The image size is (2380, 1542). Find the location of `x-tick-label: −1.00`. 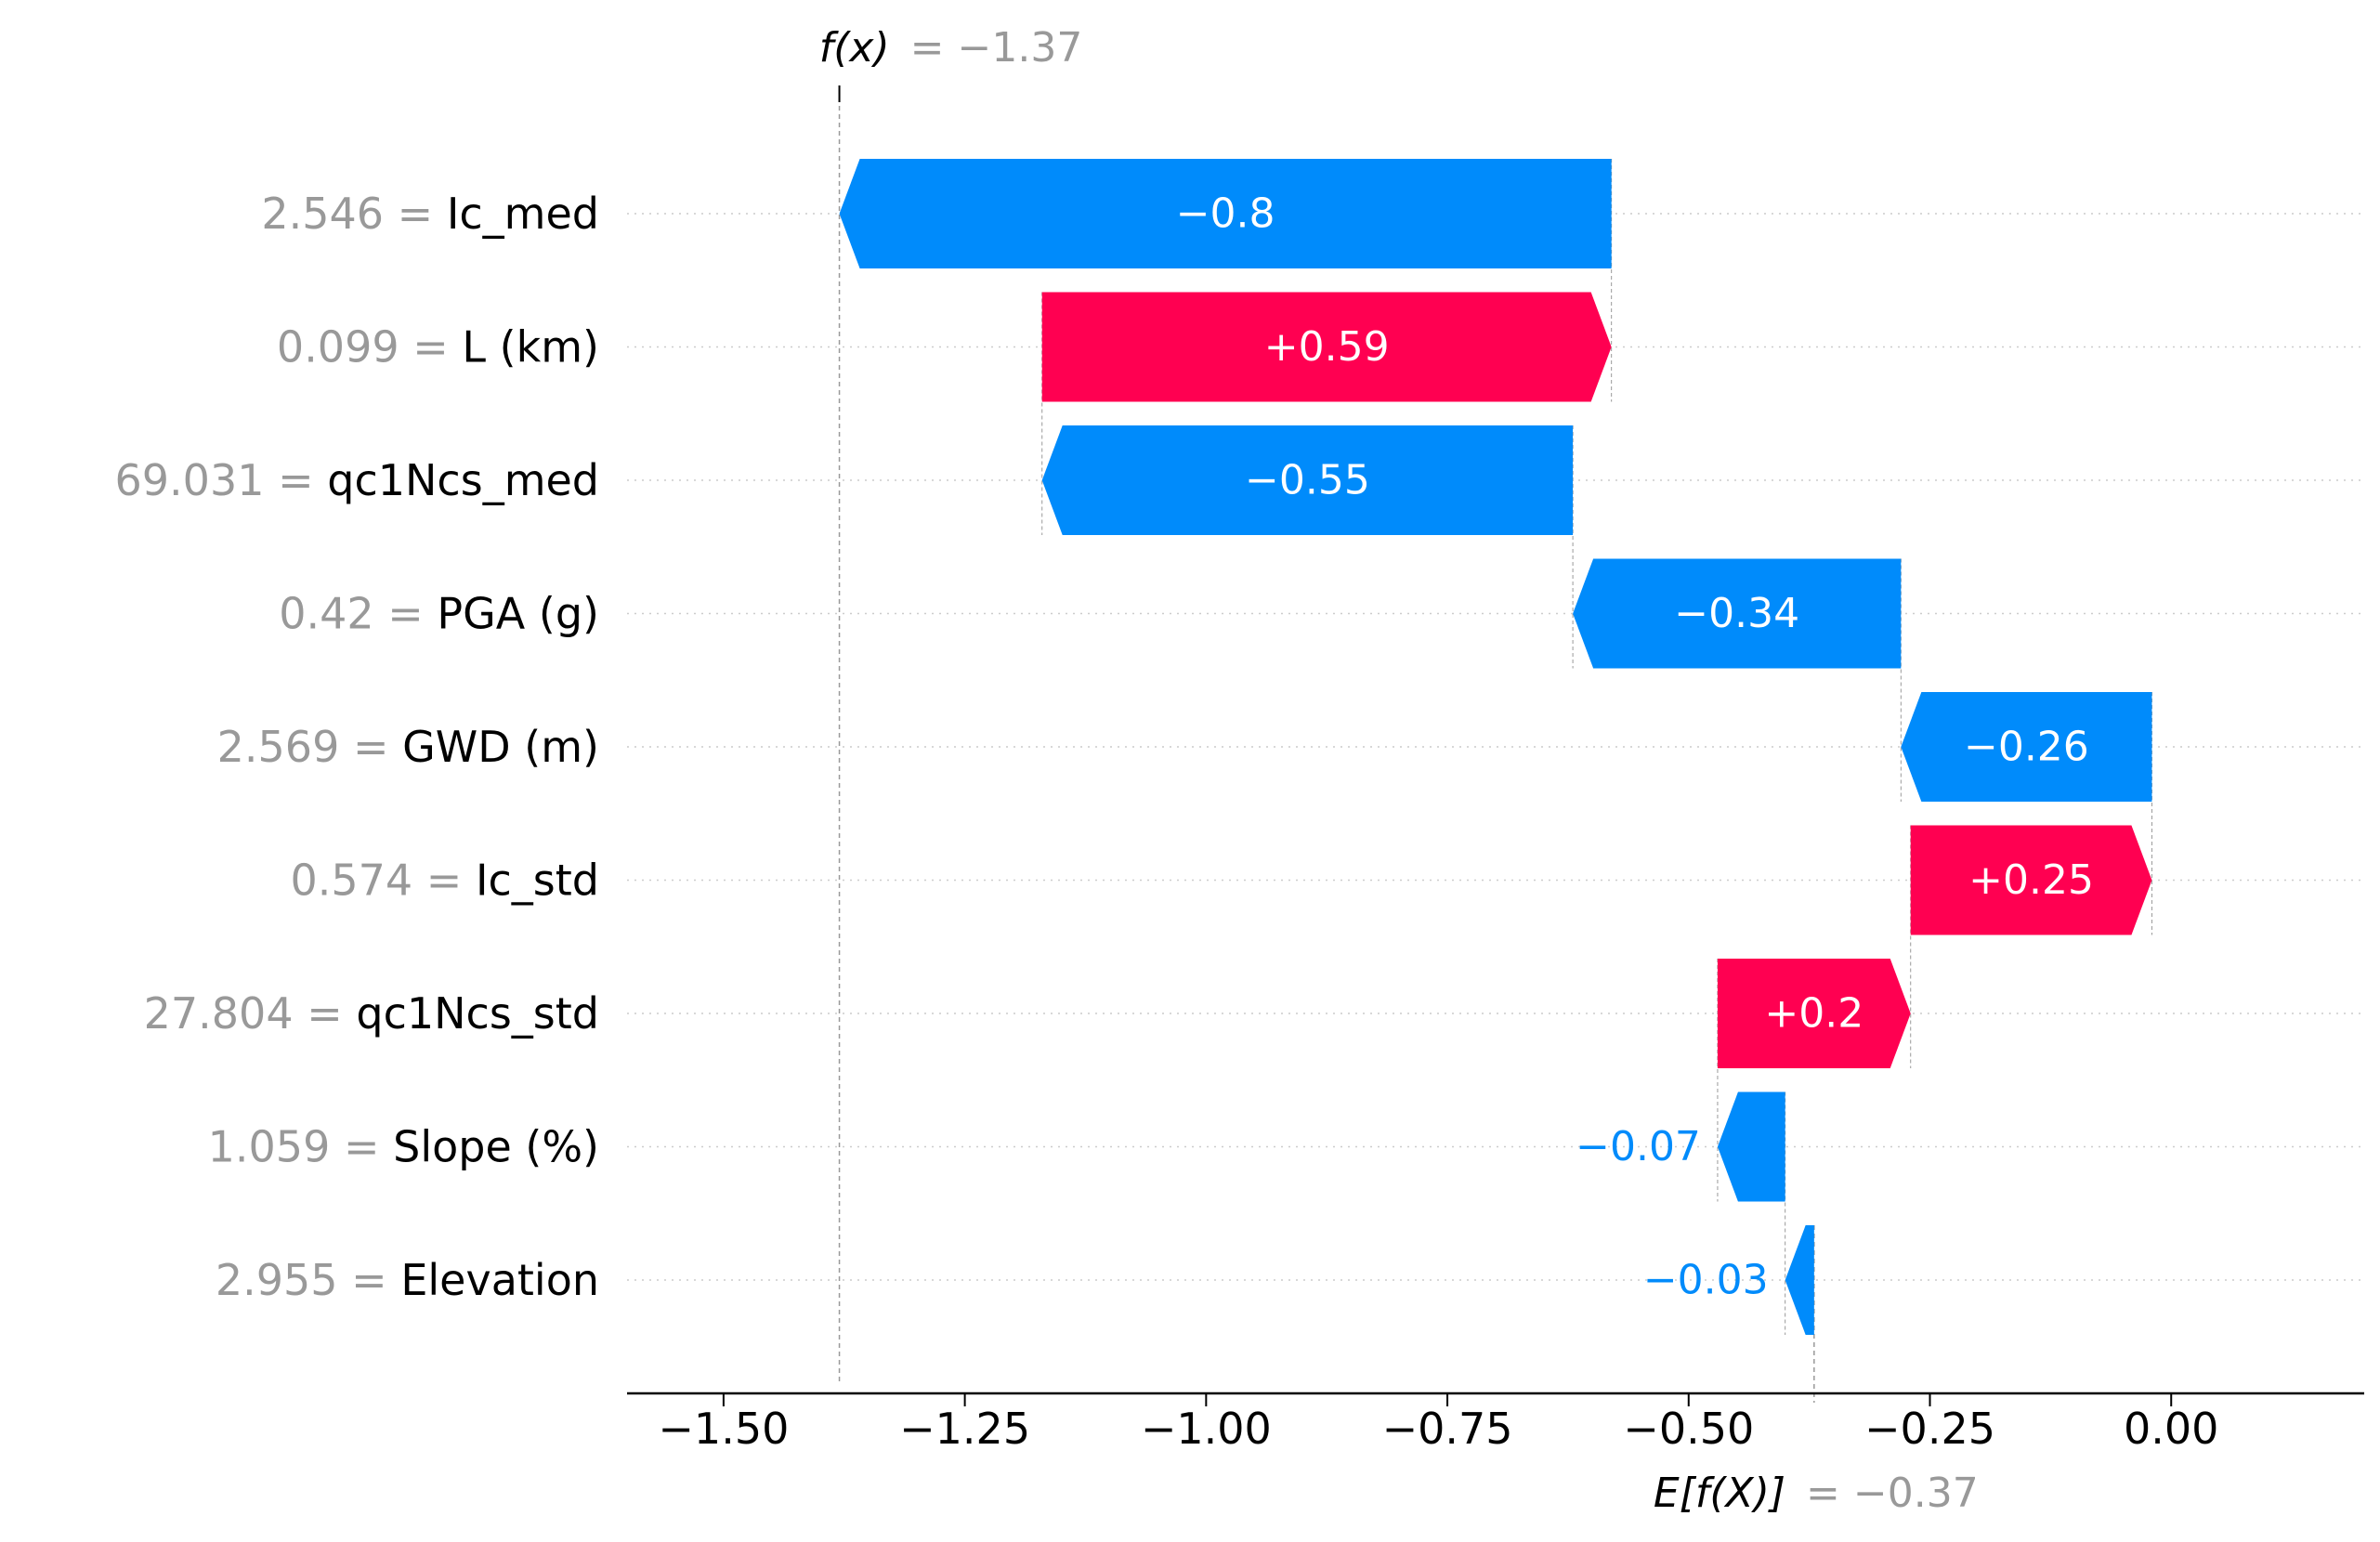

x-tick-label: −1.00 is located at coordinates (1206, 1429).